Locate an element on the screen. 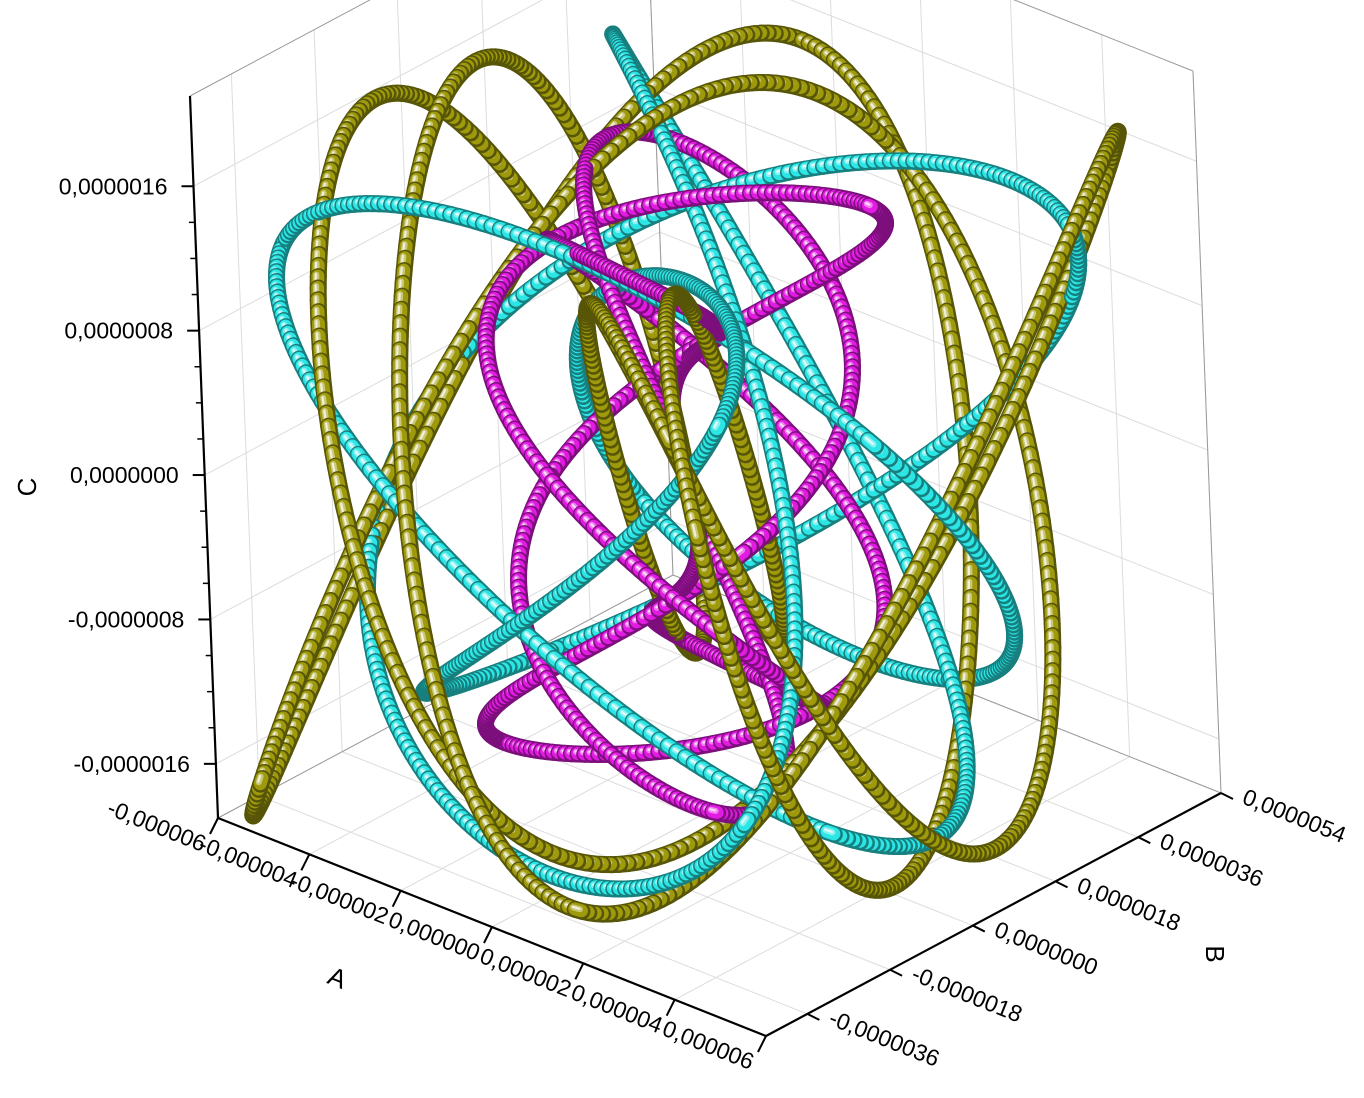 This screenshot has height=1098, width=1364. a-tick-label: -0,000006 is located at coordinates (157, 825).